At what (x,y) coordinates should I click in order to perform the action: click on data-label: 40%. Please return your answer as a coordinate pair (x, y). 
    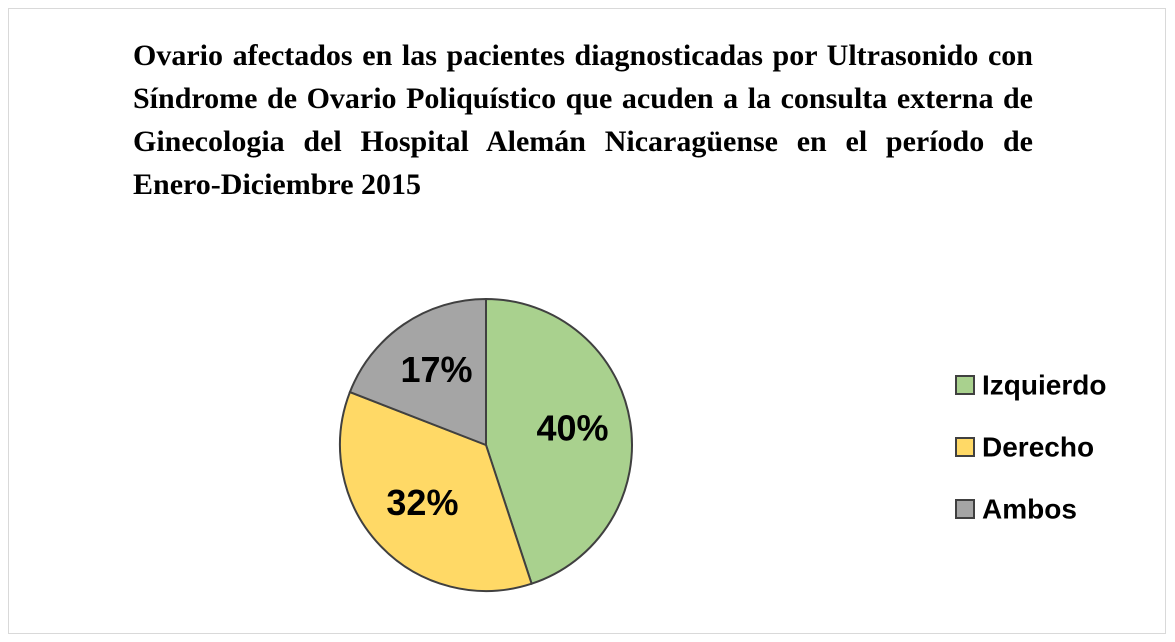
    Looking at the image, I should click on (572, 428).